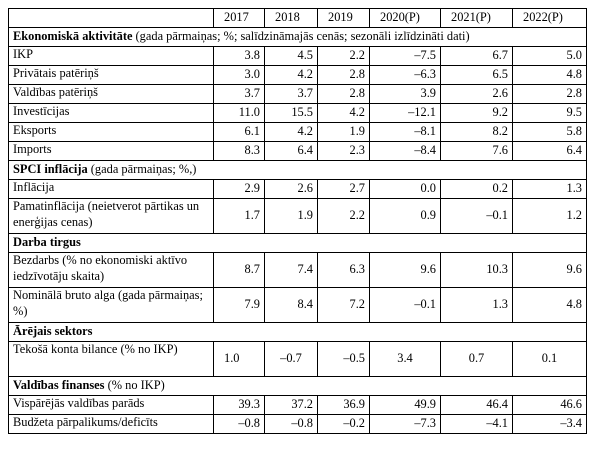 This screenshot has width=595, height=473. I want to click on row-label: Nominālā bruto alga (gada pārmaiņas; %), so click(111, 305).